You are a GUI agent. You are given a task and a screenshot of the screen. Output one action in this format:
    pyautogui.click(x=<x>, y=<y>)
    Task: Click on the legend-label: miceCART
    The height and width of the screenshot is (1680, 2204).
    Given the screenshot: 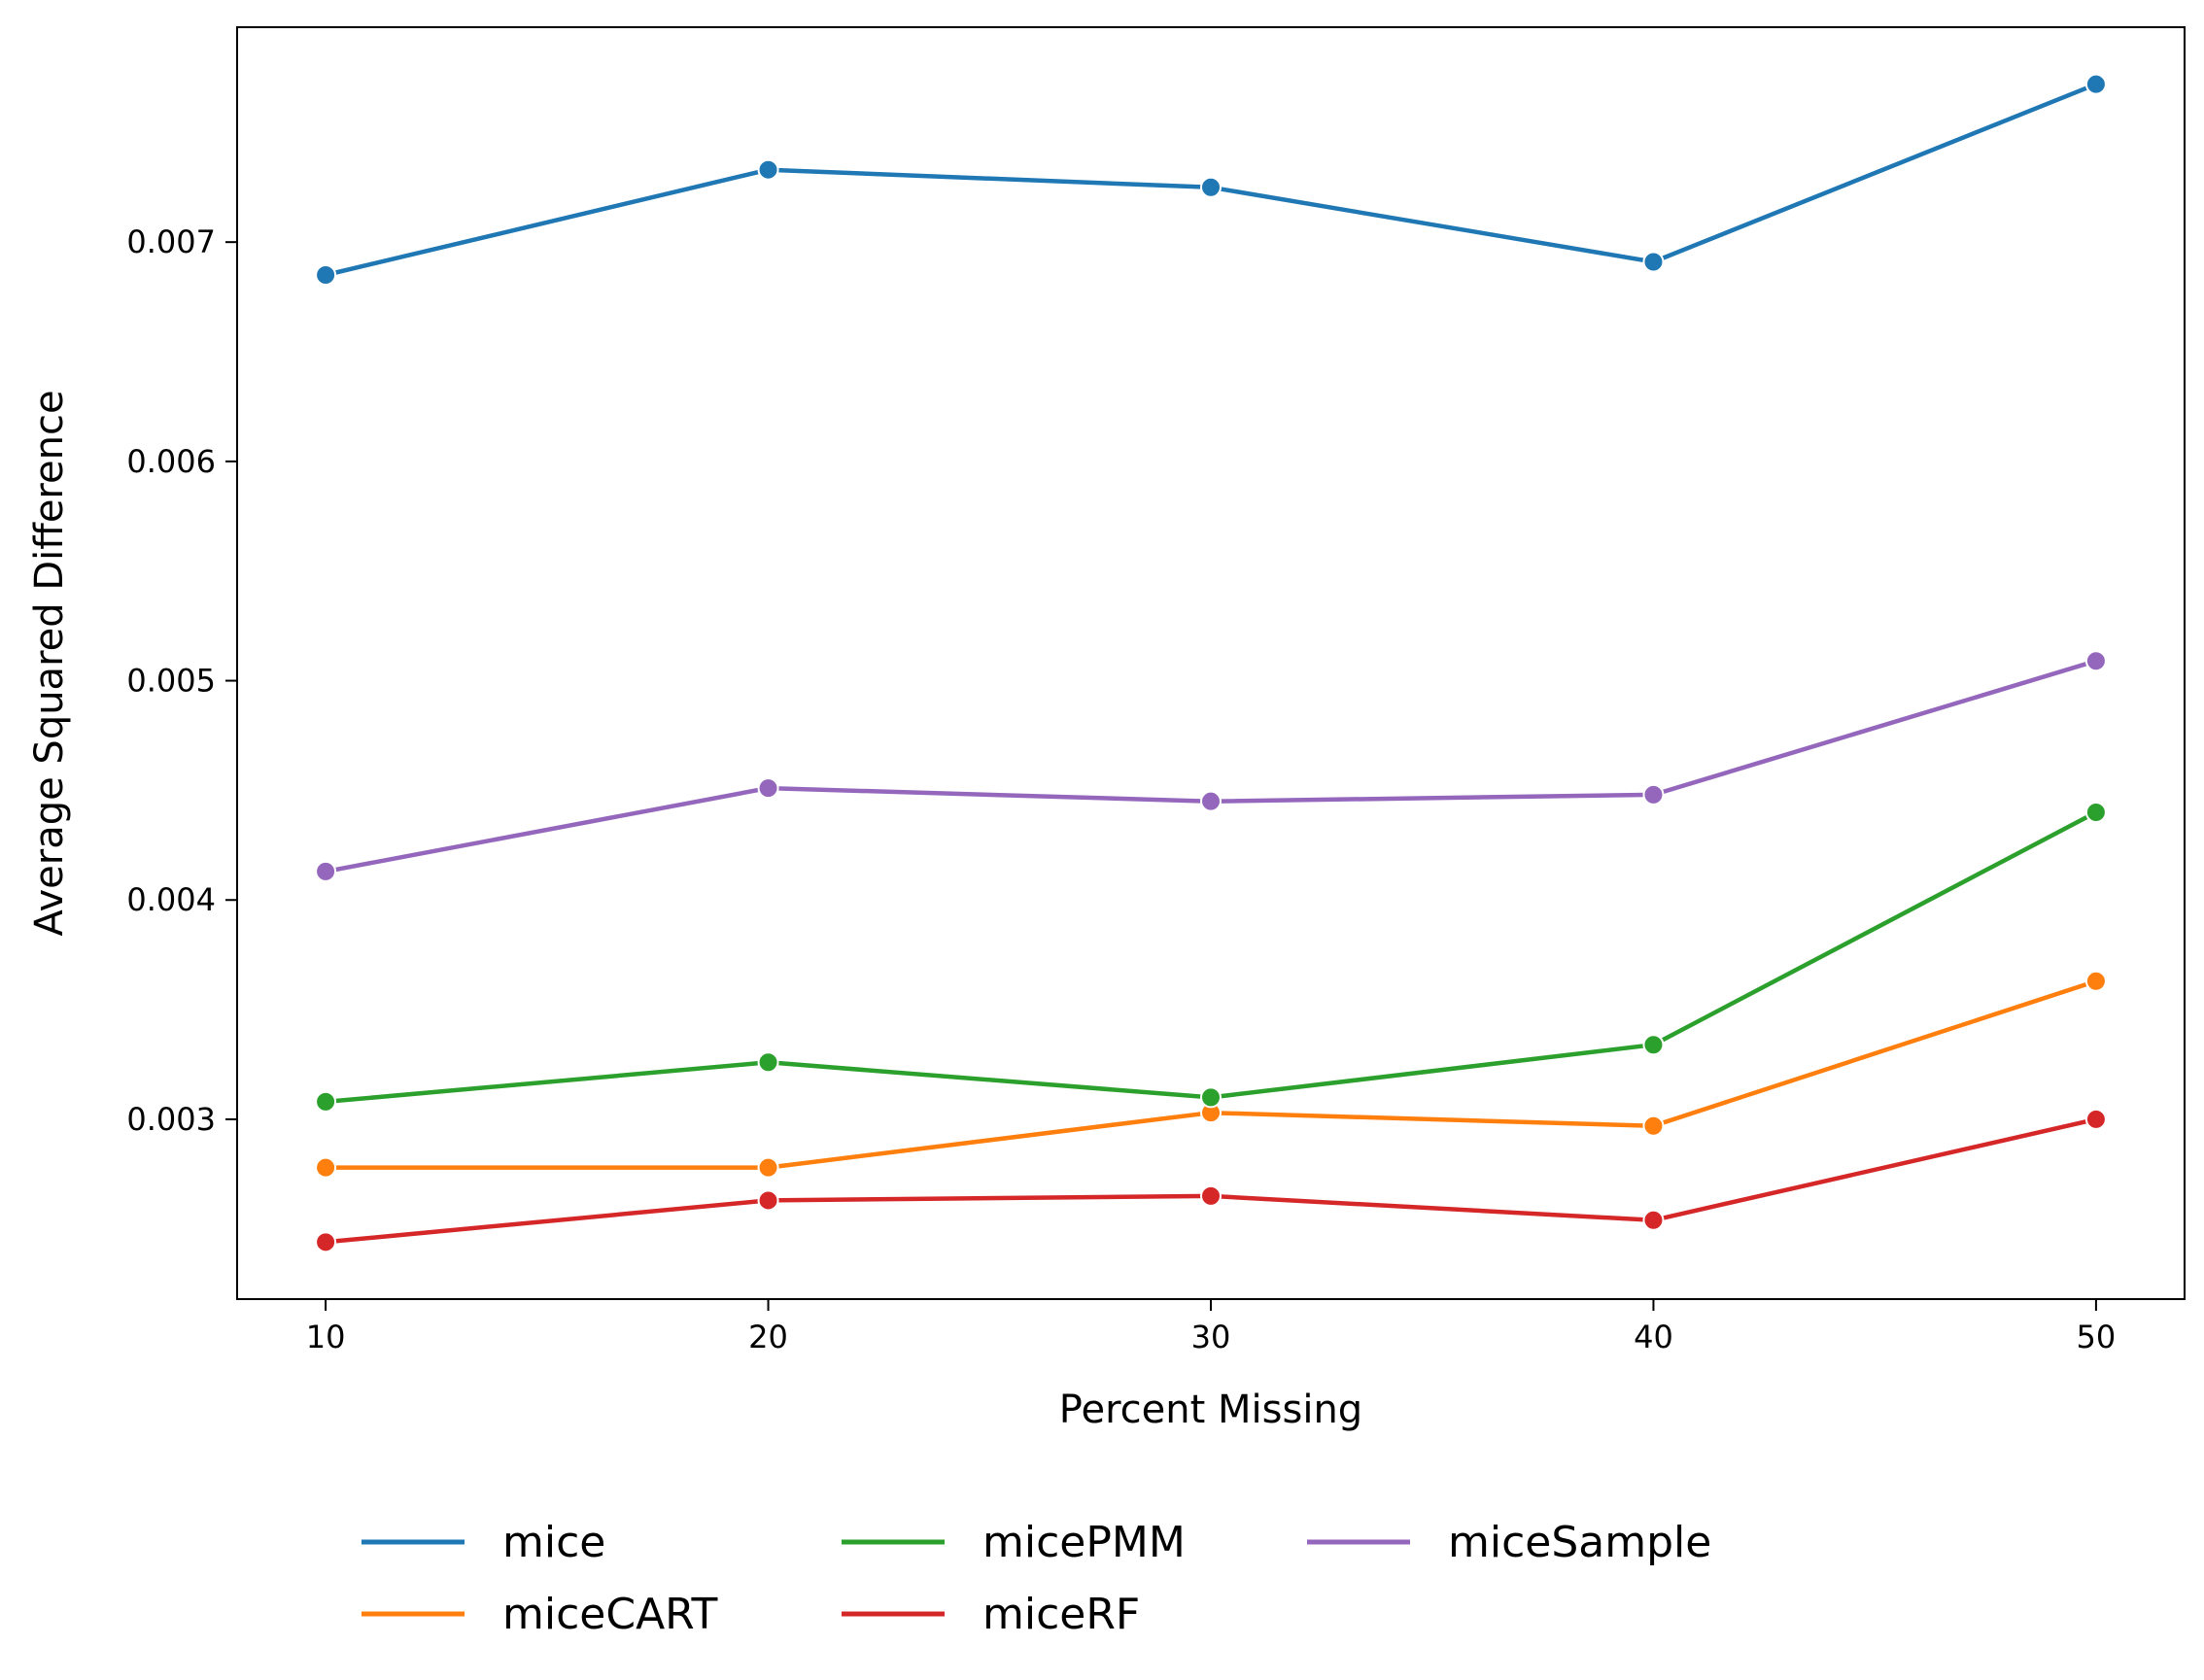 What is the action you would take?
    pyautogui.click(x=610, y=1614)
    